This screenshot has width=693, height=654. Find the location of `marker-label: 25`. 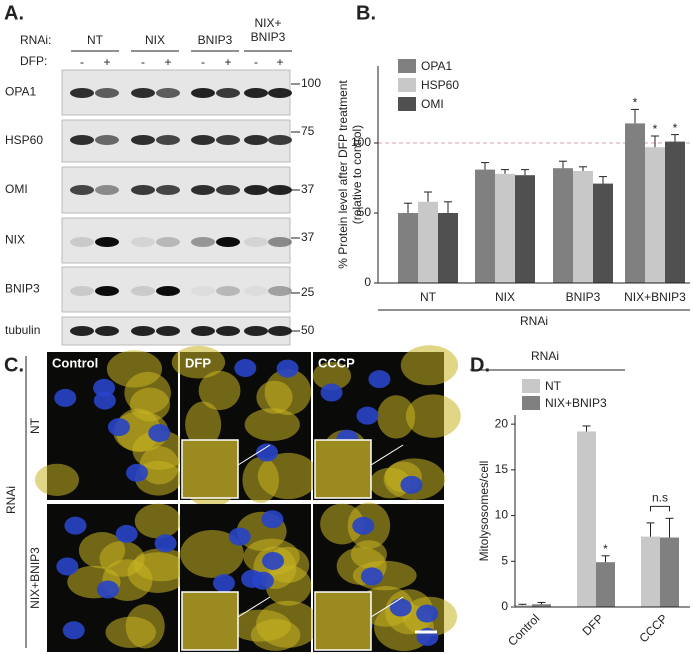

marker-label: 25 is located at coordinates (308, 292).